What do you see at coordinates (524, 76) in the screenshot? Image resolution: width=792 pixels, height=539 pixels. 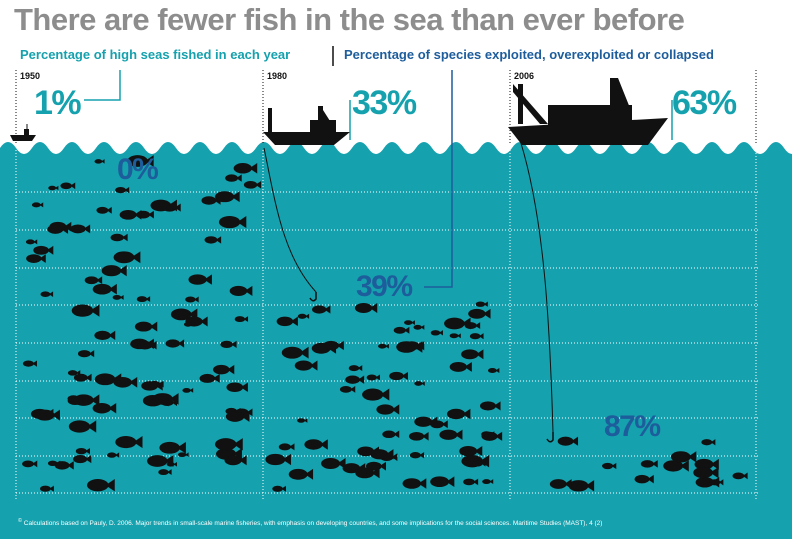 I see `year-2006: 2006` at bounding box center [524, 76].